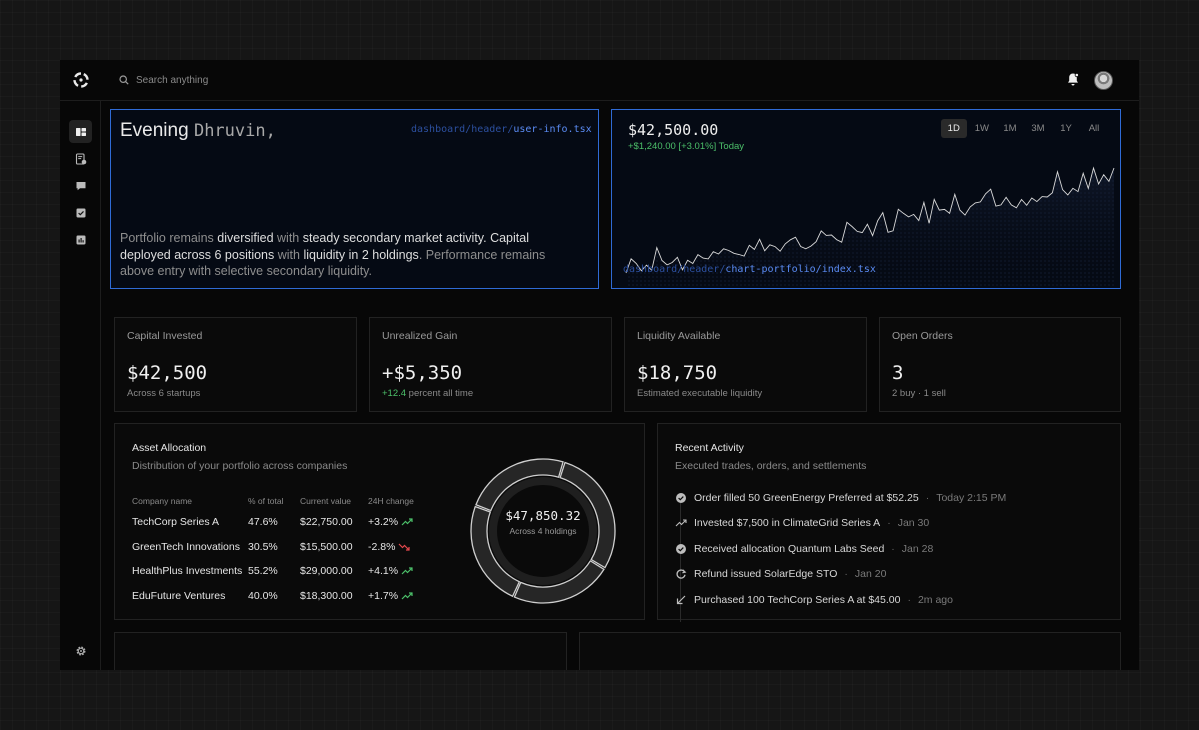  What do you see at coordinates (280, 522) in the screenshot?
I see `table-row: TechCorp Series A 47.6% $22,750.00 +3.2%` at bounding box center [280, 522].